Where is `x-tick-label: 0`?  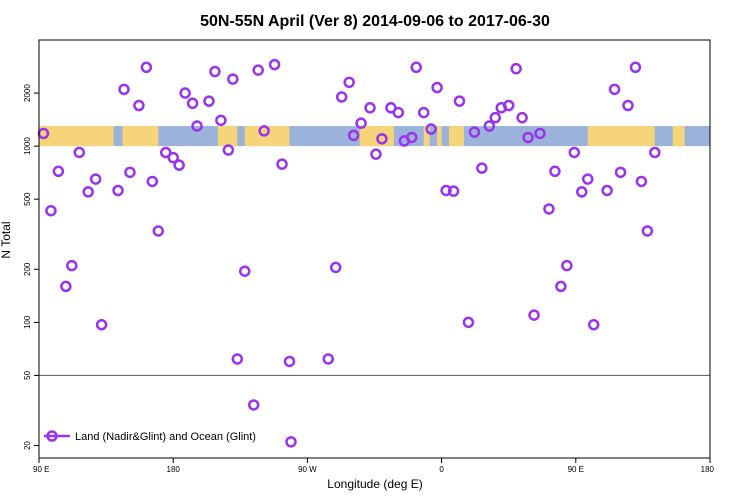
x-tick-label: 0 is located at coordinates (441, 469).